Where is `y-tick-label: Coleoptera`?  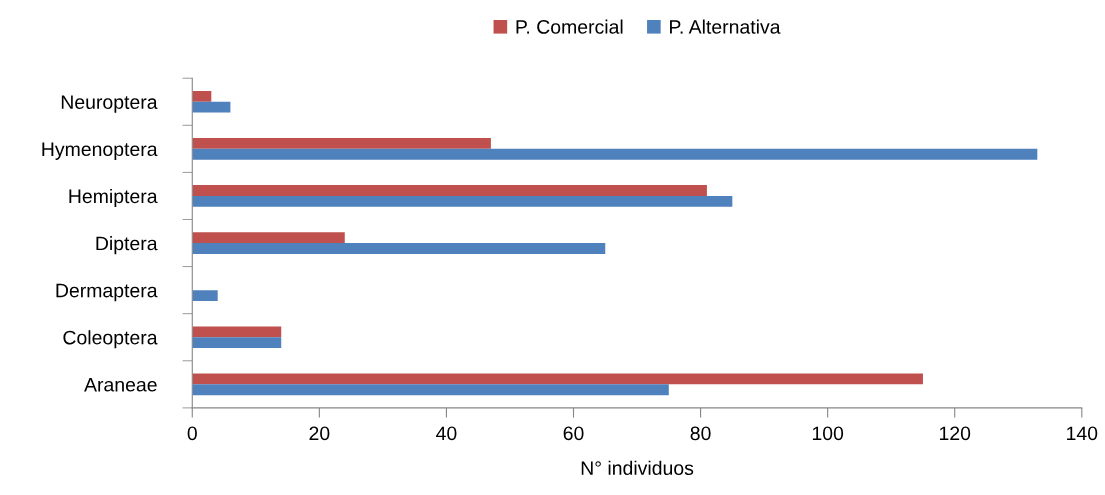 y-tick-label: Coleoptera is located at coordinates (110, 339).